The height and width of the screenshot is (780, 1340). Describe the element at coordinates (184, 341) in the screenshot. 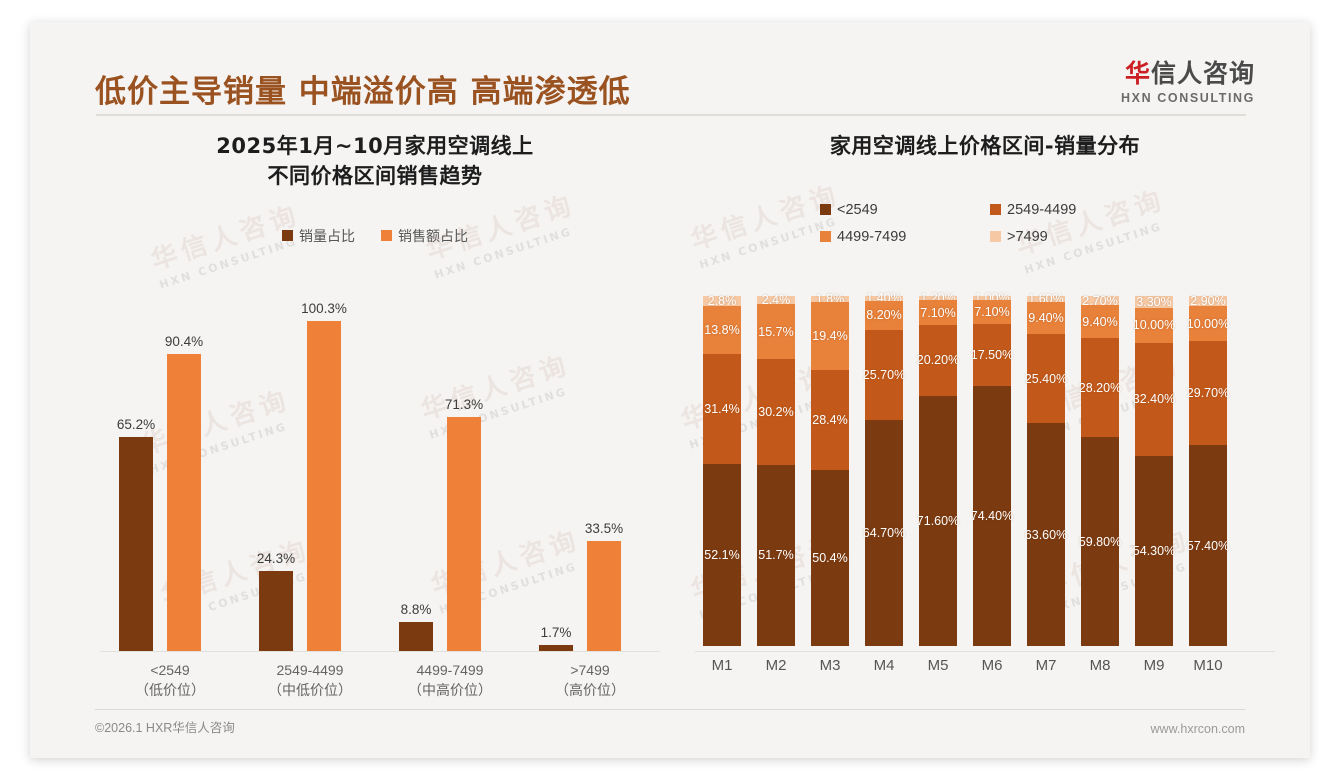

I see `bar-value-label: 90.4%` at that location.